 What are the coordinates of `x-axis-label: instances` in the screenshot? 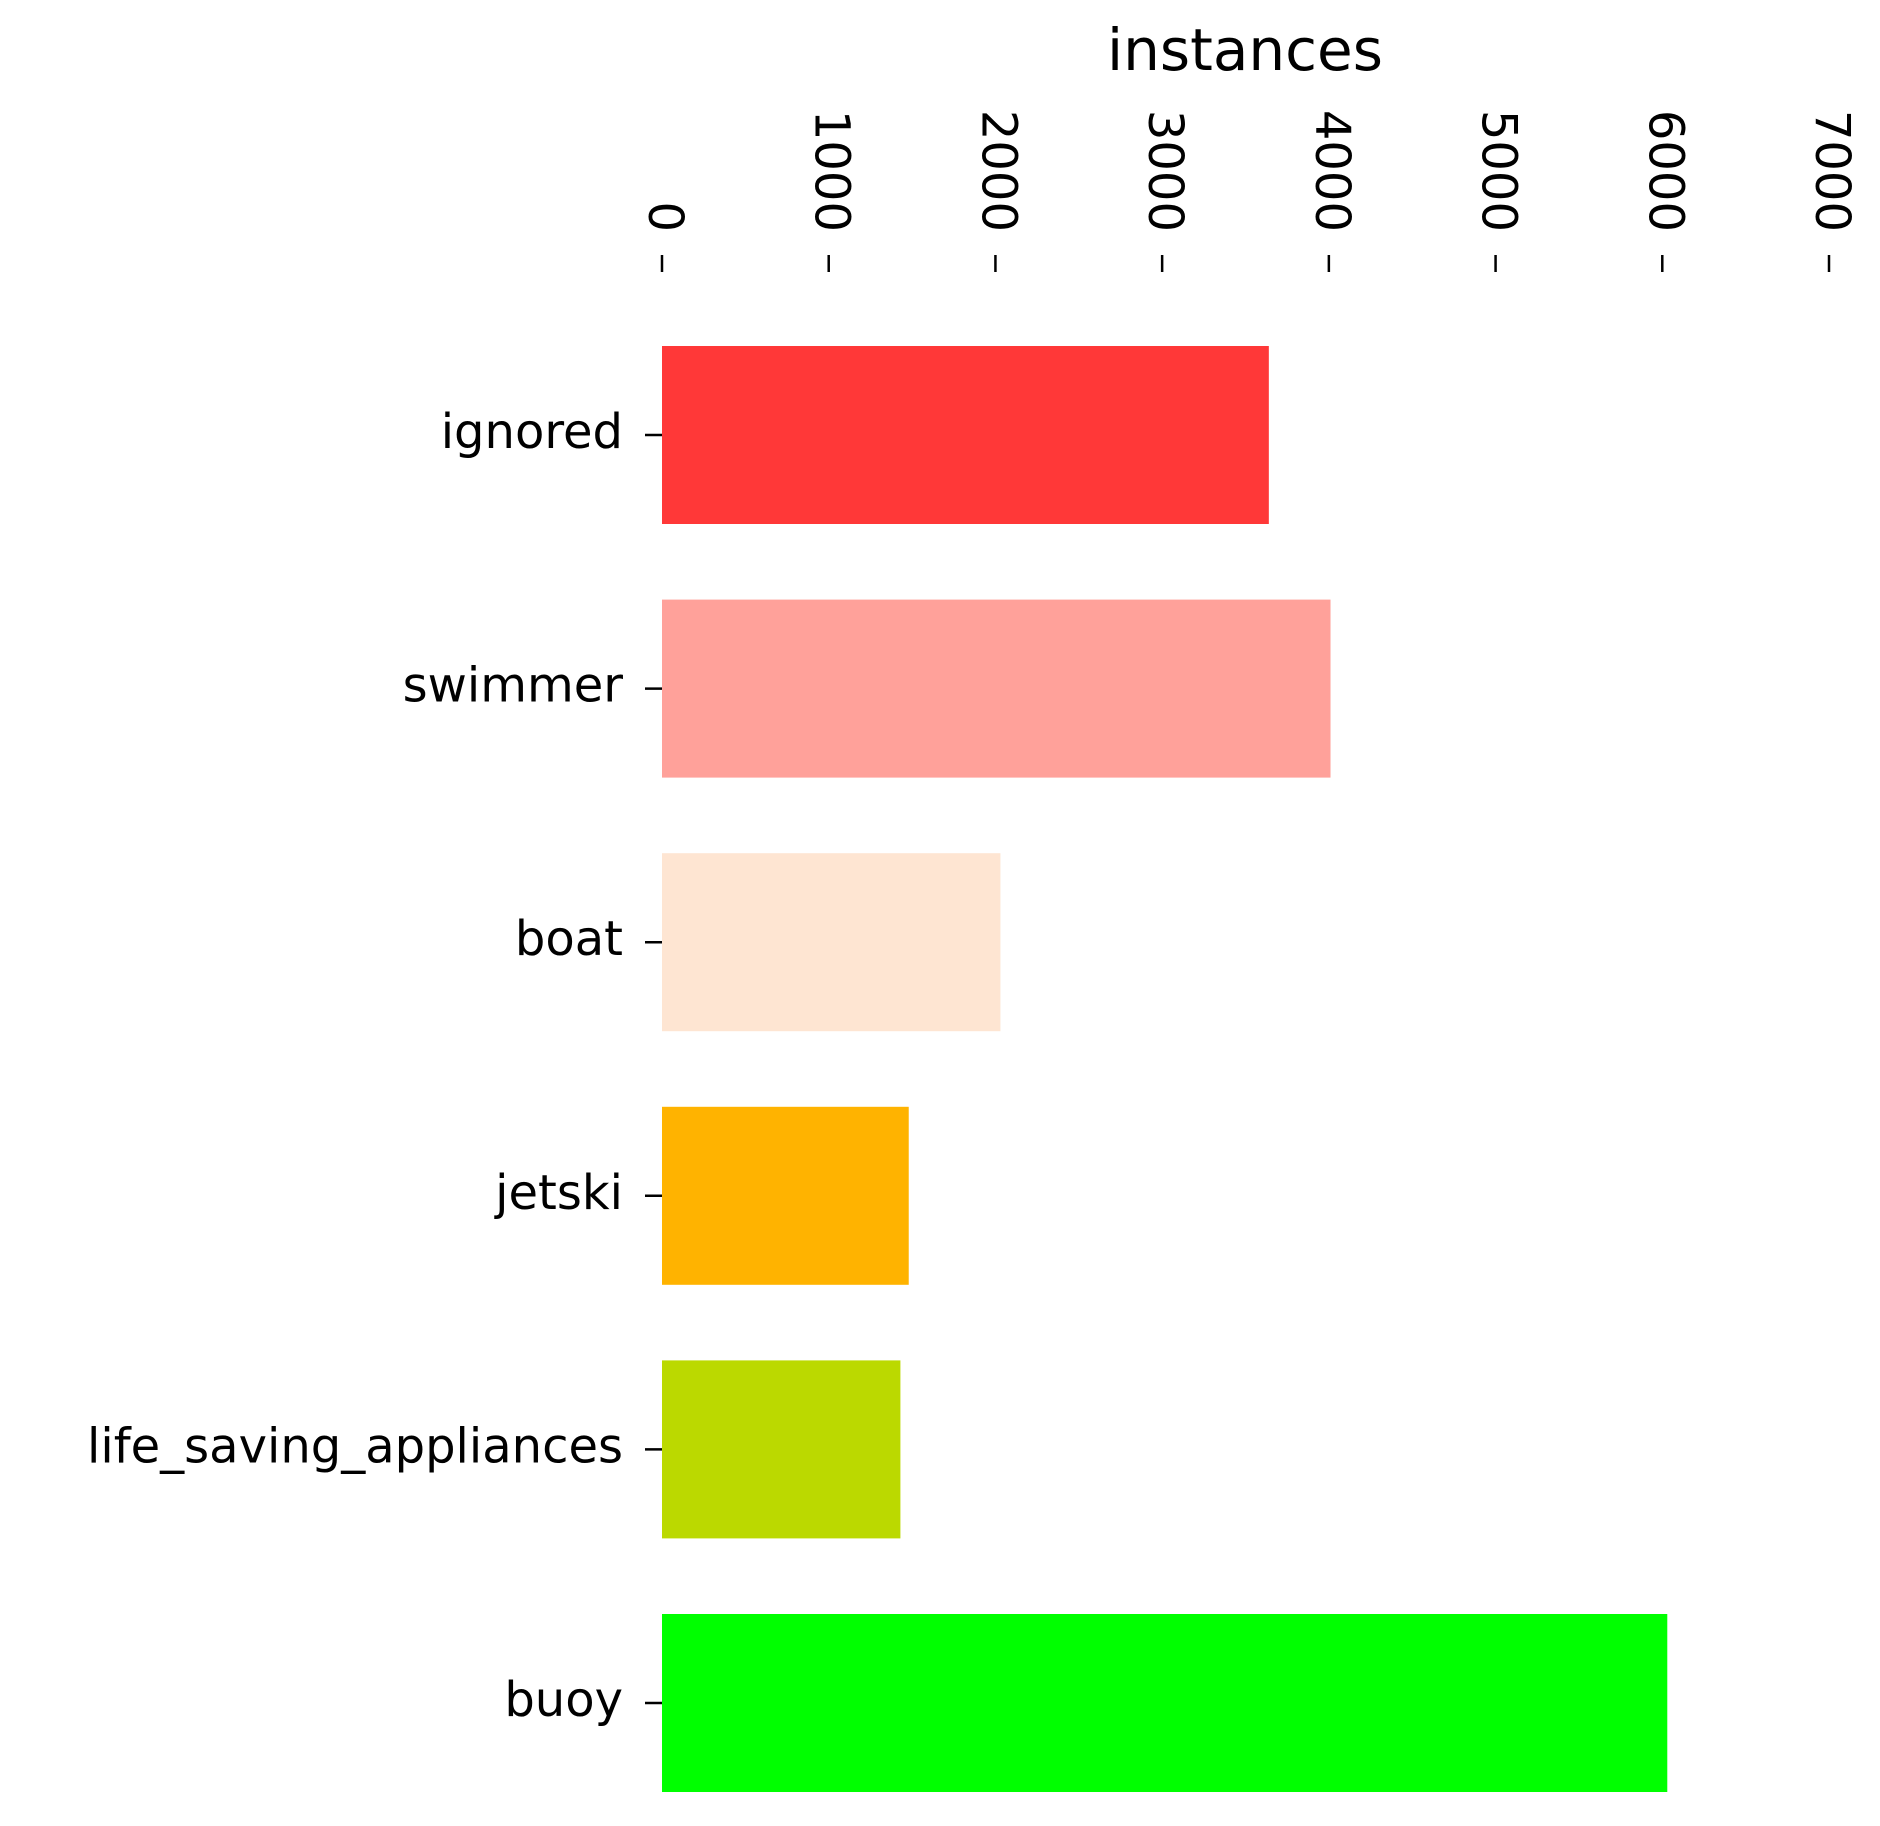 It's located at (1245, 50).